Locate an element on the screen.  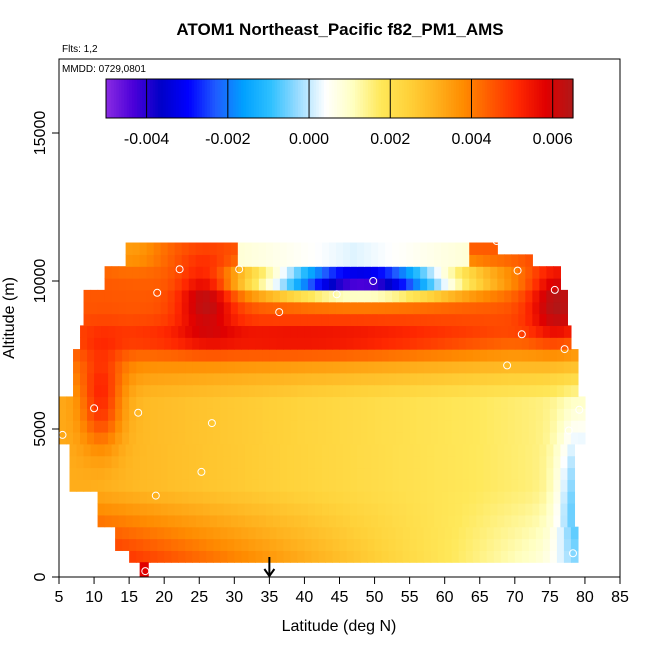
x-tick-label: 40 is located at coordinates (305, 597).